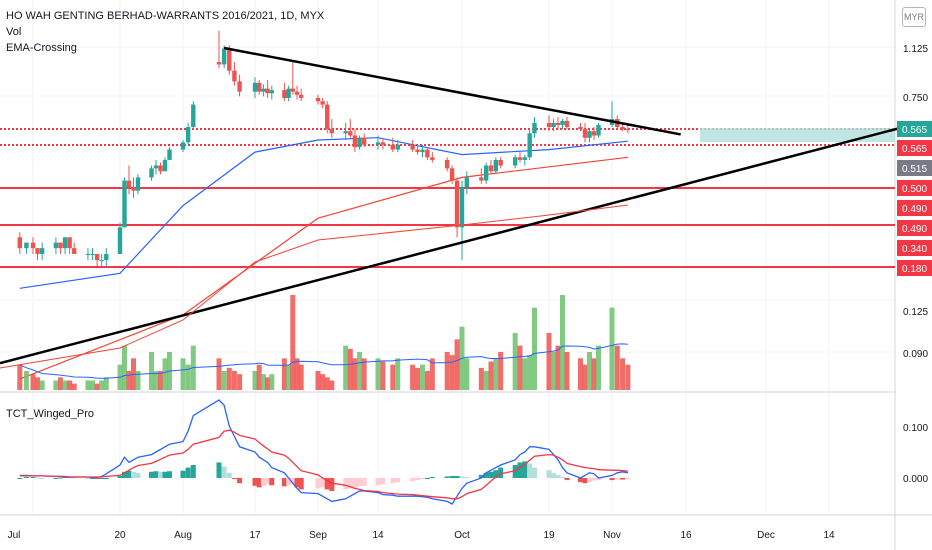 The image size is (932, 550). Describe the element at coordinates (318, 535) in the screenshot. I see `time-tick-label: Sep` at that location.